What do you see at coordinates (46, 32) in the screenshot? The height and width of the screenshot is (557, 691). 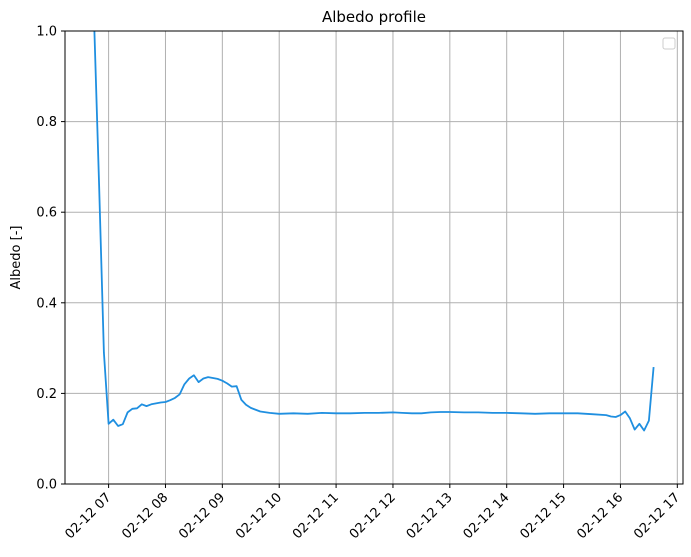 I see `y-tick-label: 1.0` at bounding box center [46, 32].